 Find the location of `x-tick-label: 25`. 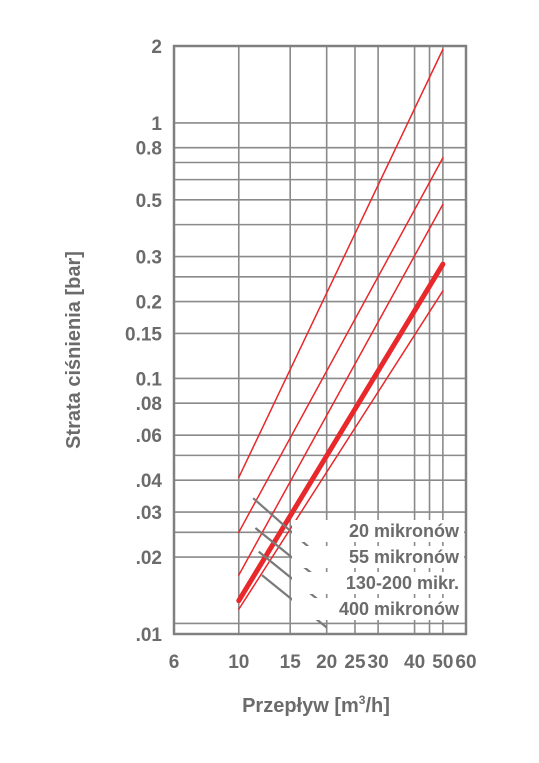

x-tick-label: 25 is located at coordinates (355, 662).